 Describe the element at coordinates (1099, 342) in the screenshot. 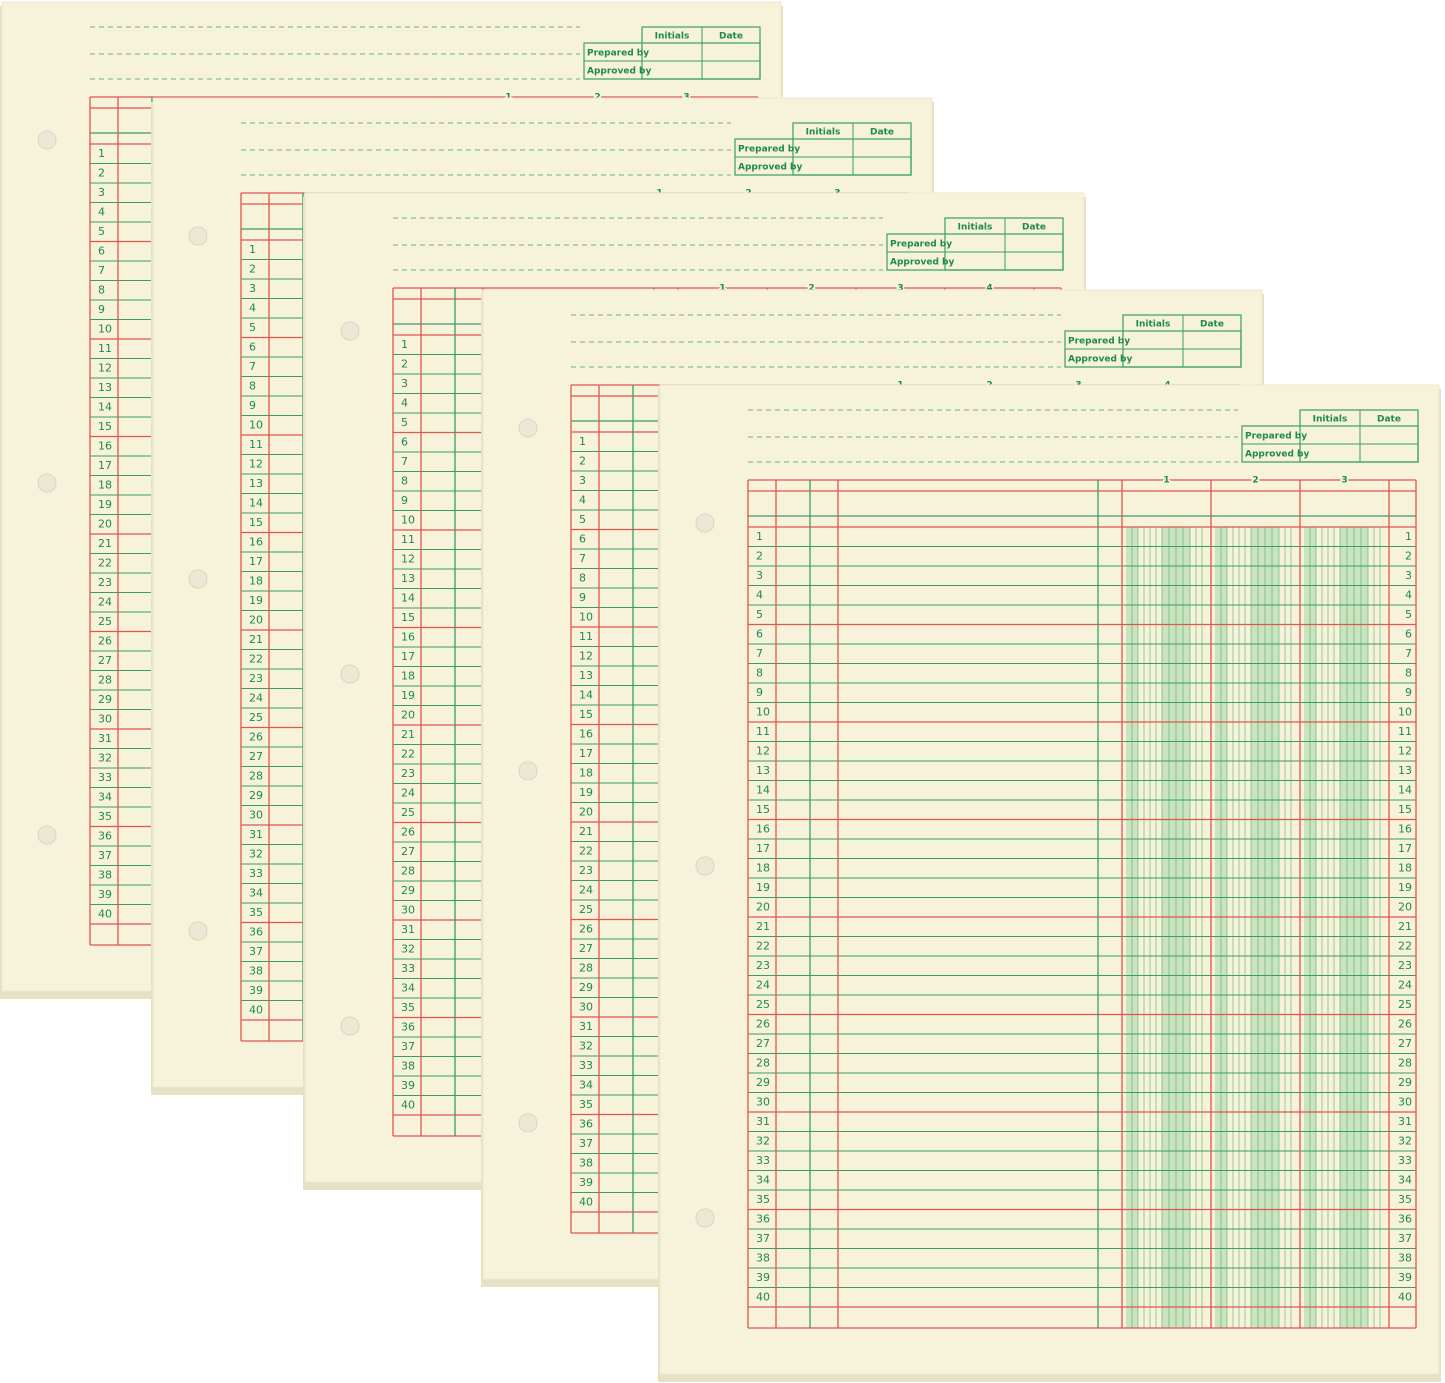

I see `prepared-label: Prepared by` at that location.